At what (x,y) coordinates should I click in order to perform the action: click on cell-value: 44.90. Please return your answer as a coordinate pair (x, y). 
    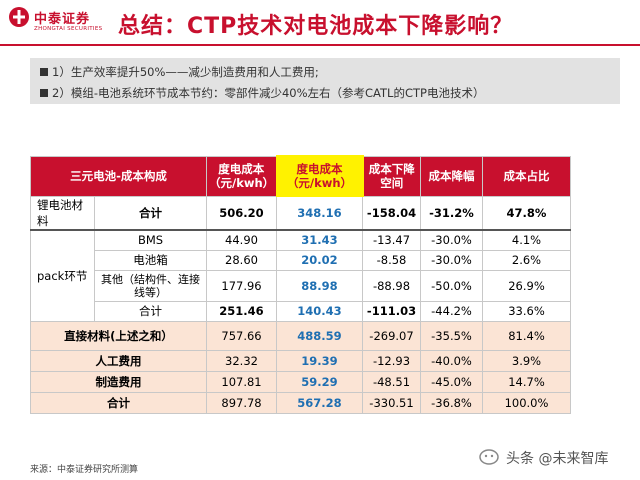
    Looking at the image, I should click on (241, 240).